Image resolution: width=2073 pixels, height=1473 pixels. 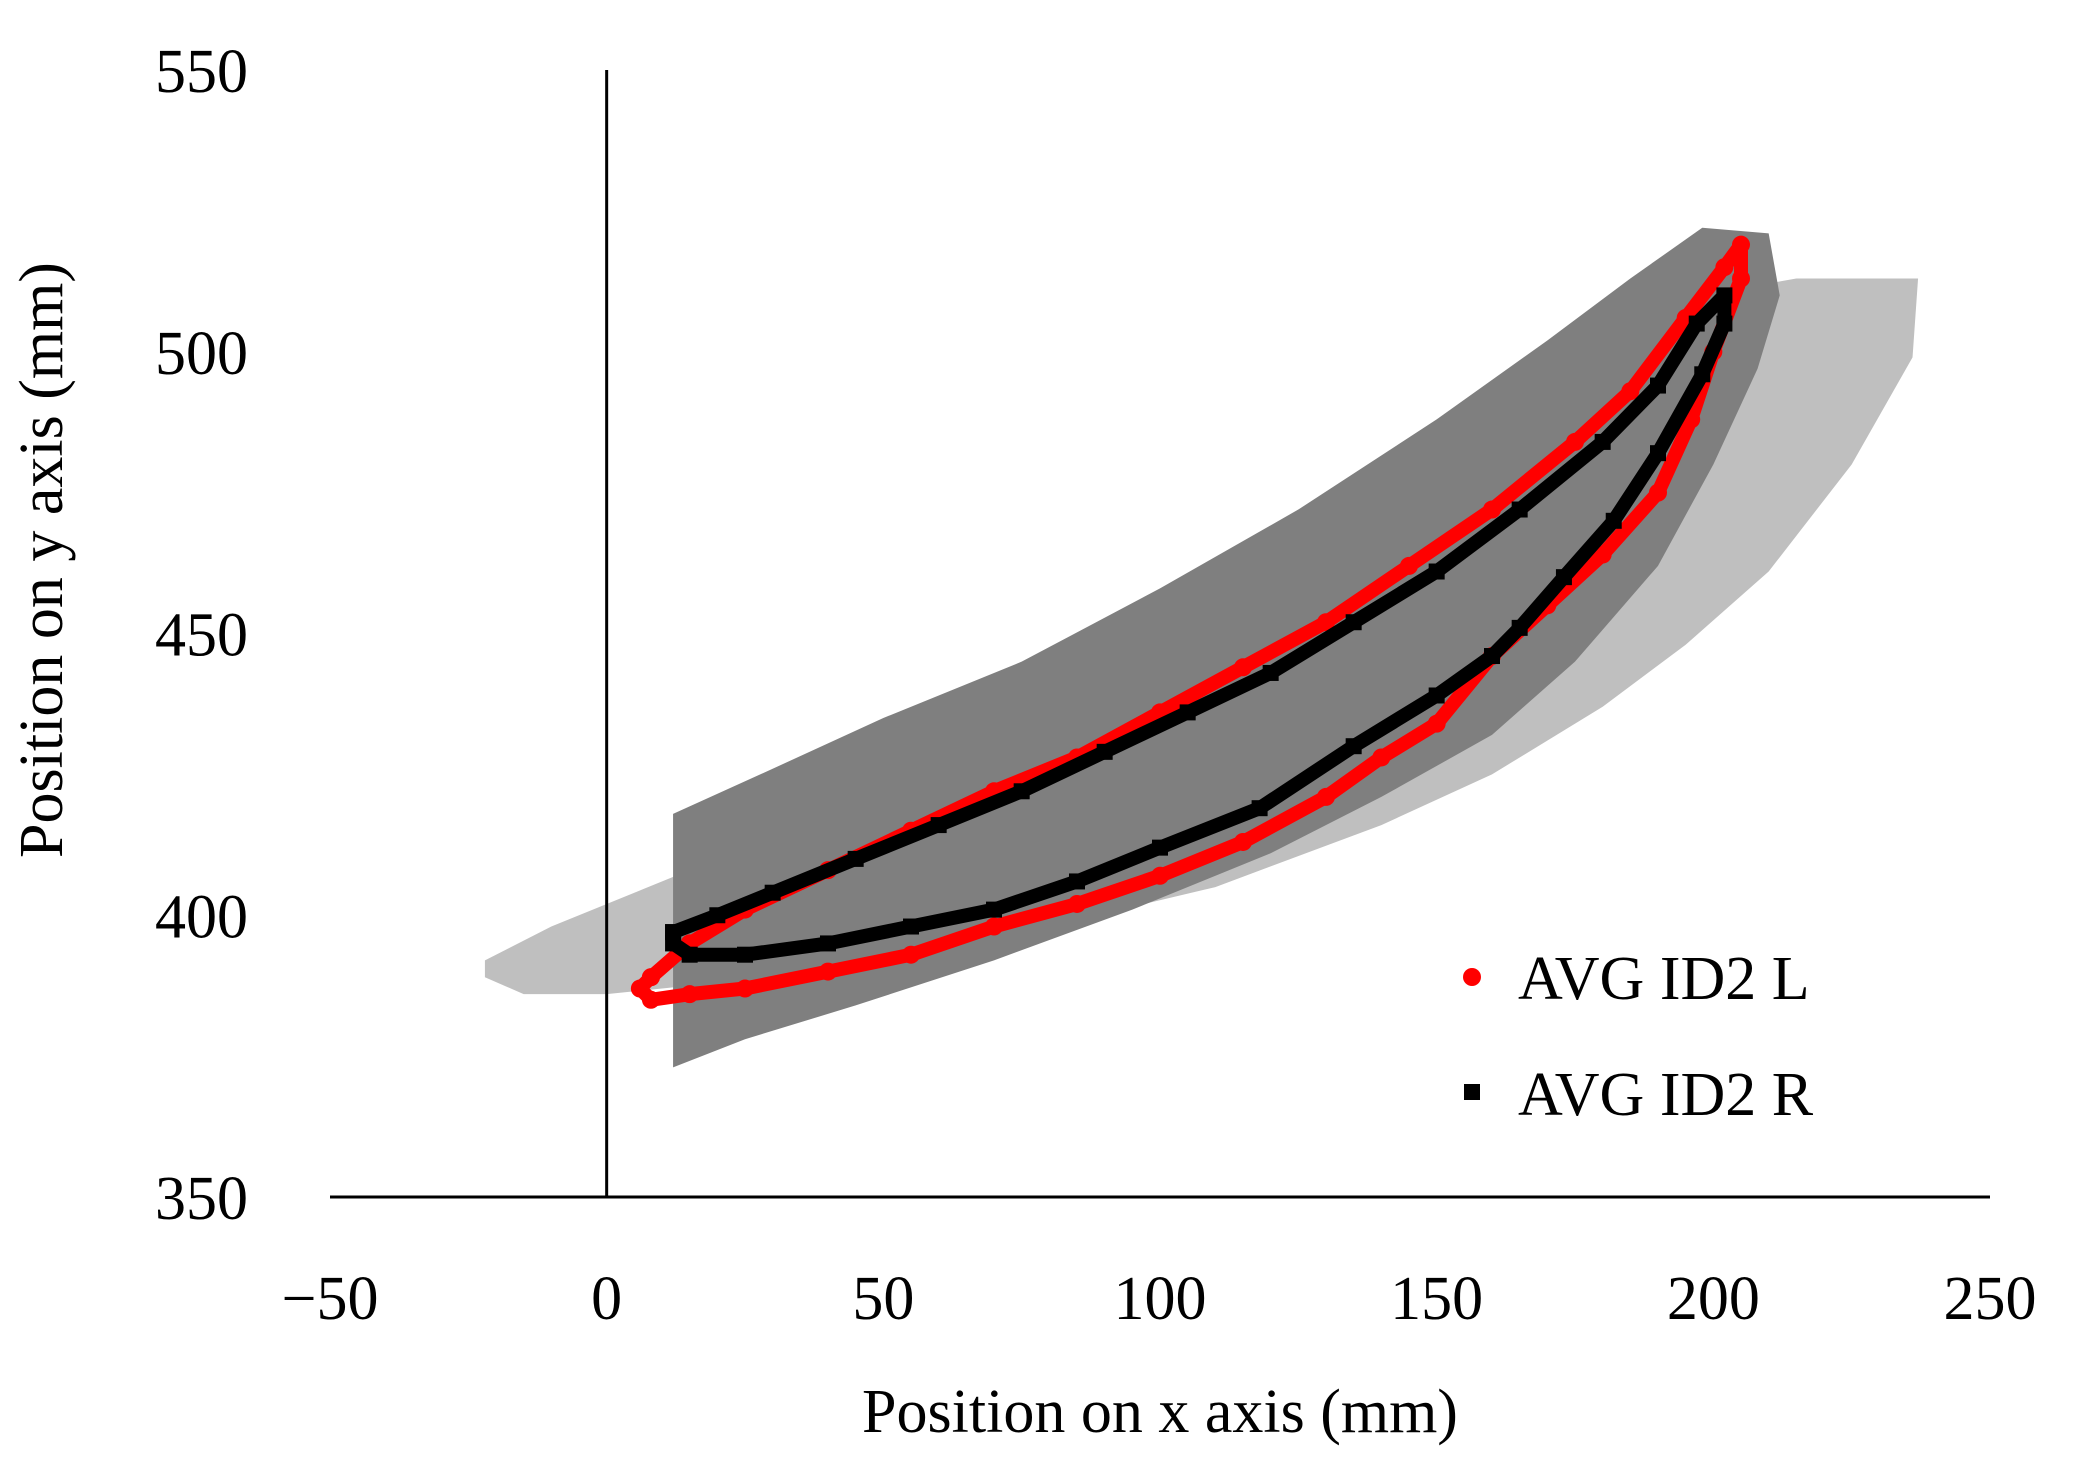 What do you see at coordinates (201, 917) in the screenshot?
I see `y-tick-label: 400` at bounding box center [201, 917].